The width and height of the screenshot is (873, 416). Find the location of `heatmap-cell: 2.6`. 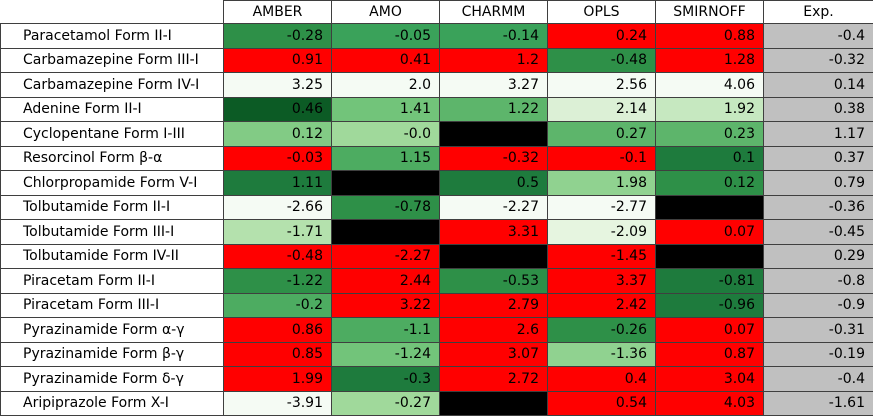

heatmap-cell: 2.6 is located at coordinates (493, 330).